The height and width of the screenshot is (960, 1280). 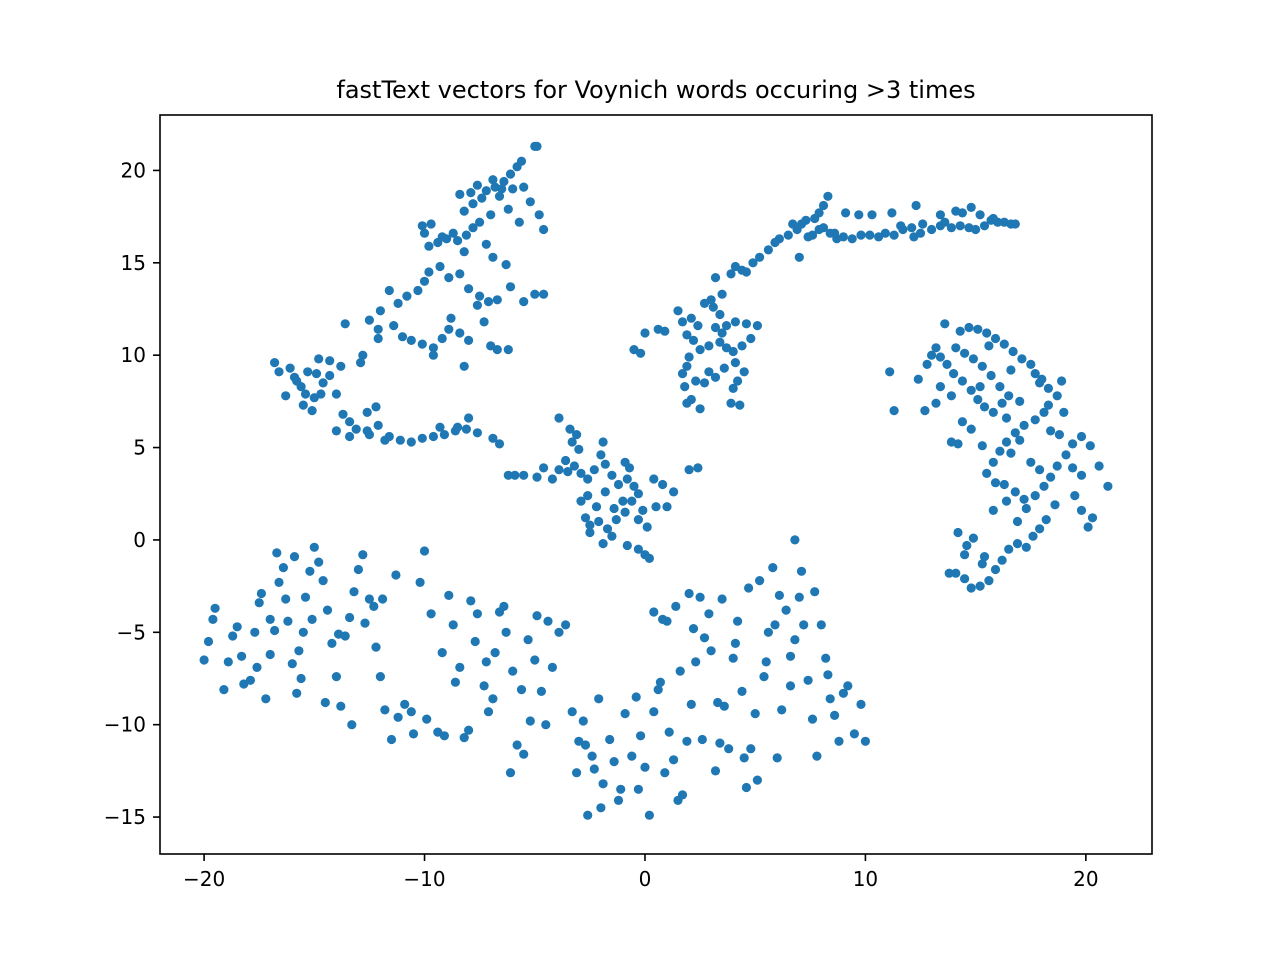 I want to click on y-tick-label: 10, so click(x=133, y=355).